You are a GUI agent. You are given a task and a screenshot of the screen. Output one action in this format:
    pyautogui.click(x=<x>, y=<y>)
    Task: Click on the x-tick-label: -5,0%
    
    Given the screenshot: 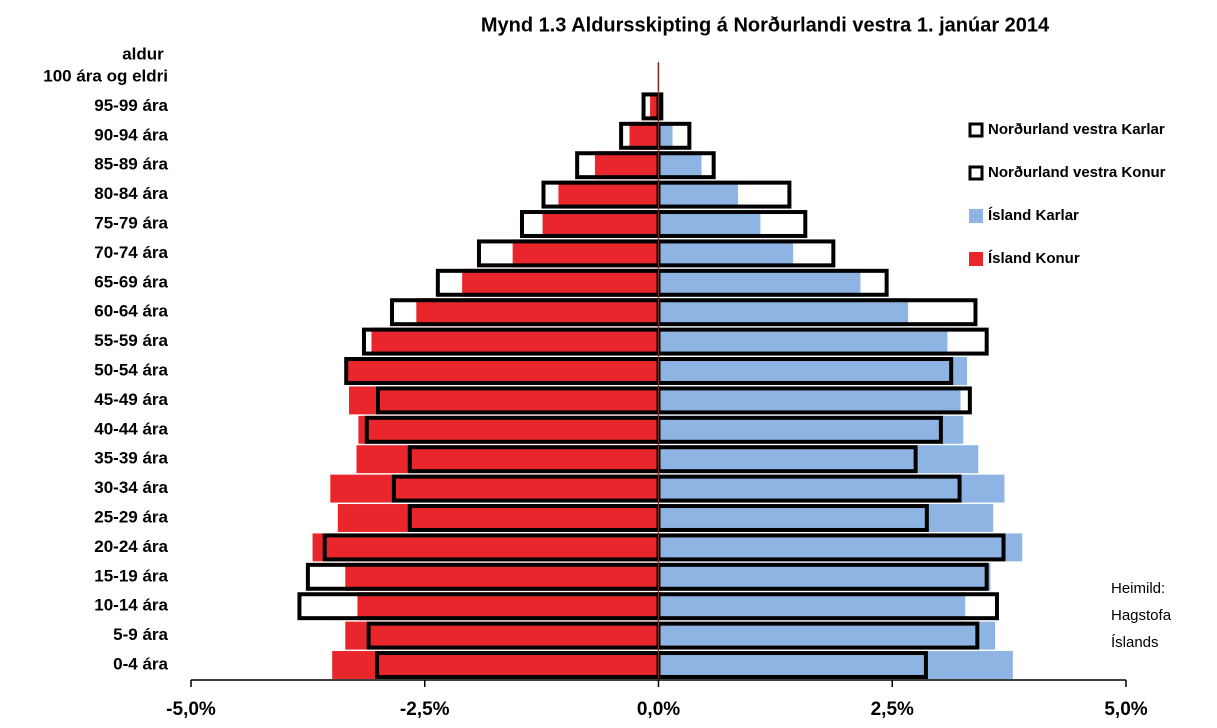 What is the action you would take?
    pyautogui.click(x=191, y=709)
    